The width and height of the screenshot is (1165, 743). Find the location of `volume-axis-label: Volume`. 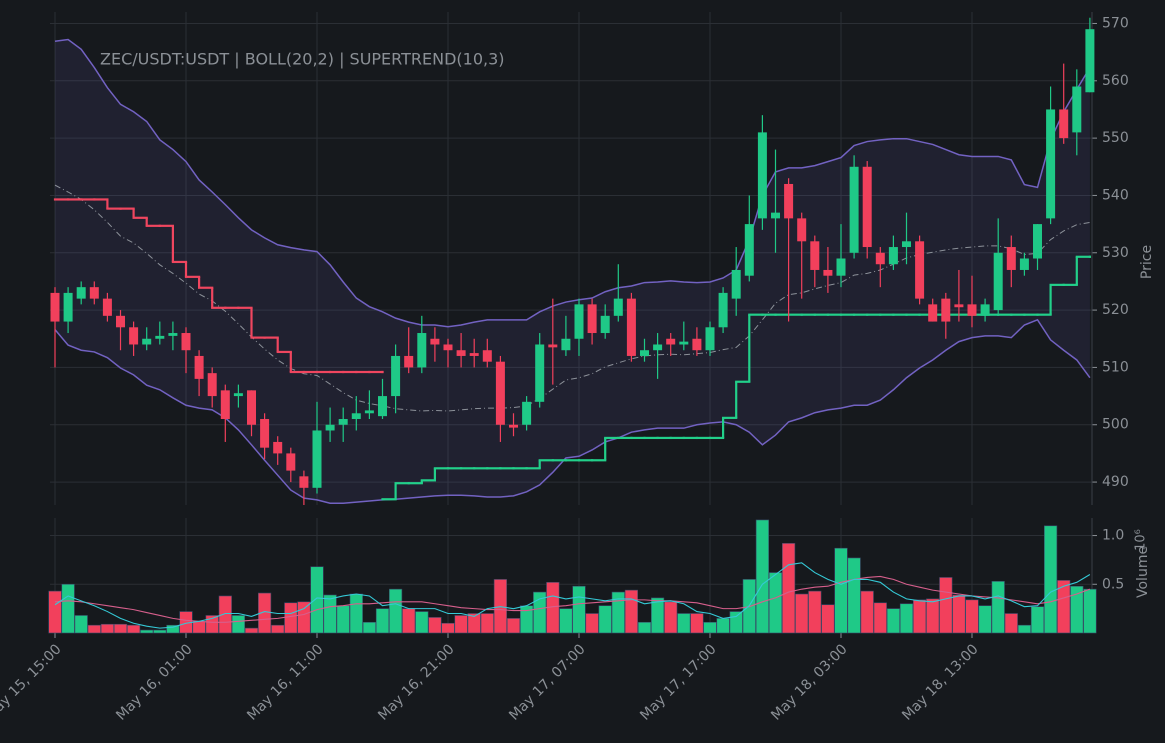

volume-axis-label: Volume is located at coordinates (1143, 572).